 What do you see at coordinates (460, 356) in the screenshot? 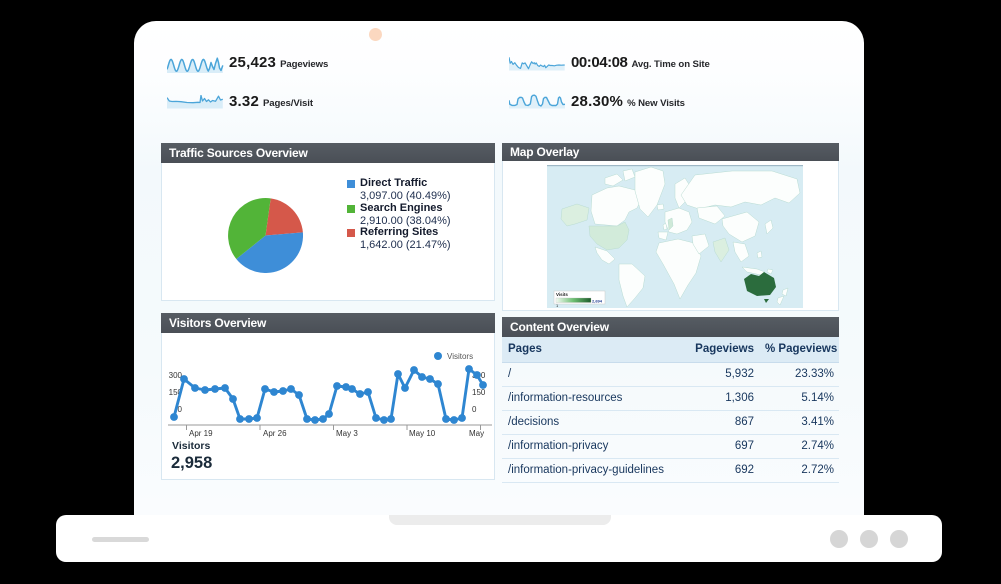
I see `svg-text: Visitors` at bounding box center [460, 356].